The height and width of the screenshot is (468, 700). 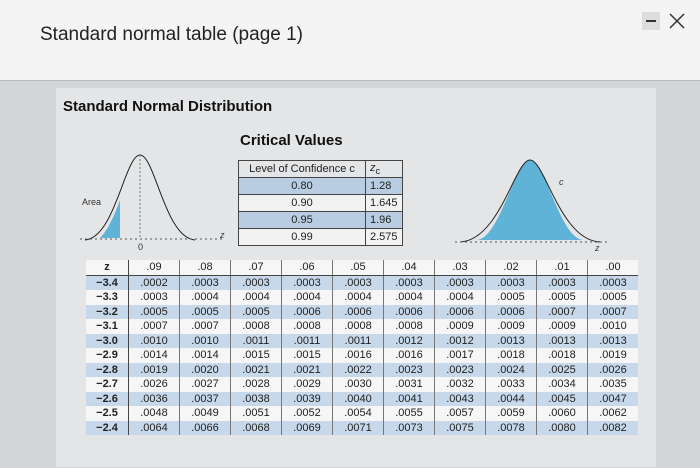 I want to click on table-cell: .0028, so click(x=256, y=384).